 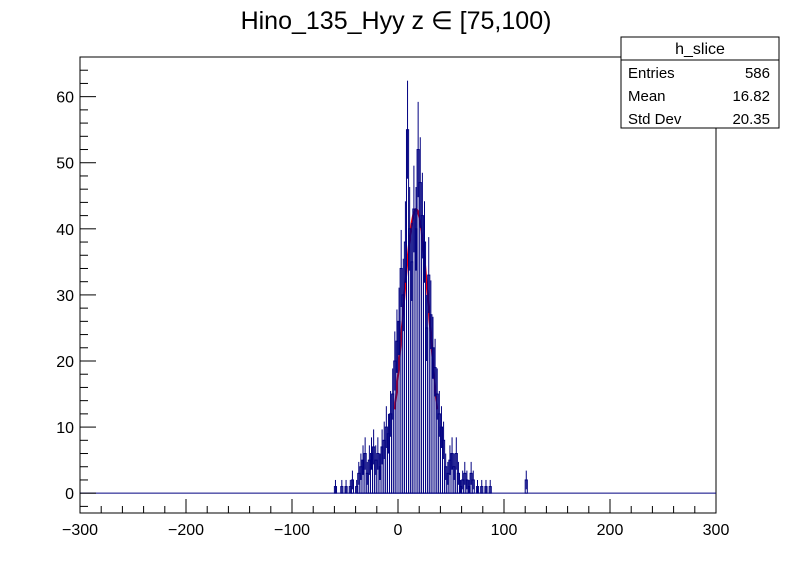 What do you see at coordinates (647, 96) in the screenshot?
I see `stats-mean-label: Mean` at bounding box center [647, 96].